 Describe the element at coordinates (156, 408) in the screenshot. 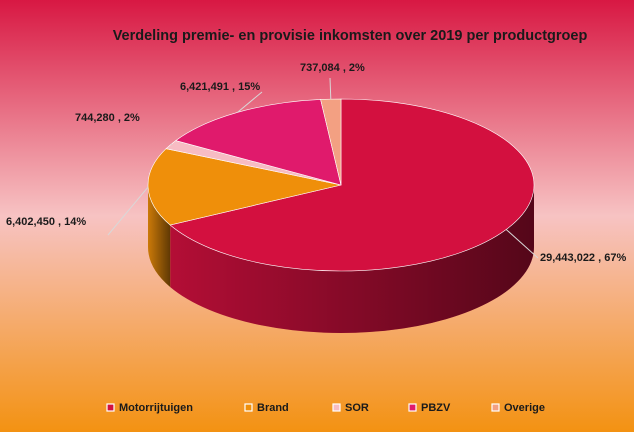

I see `legend-label: Motorrijtuigen` at that location.